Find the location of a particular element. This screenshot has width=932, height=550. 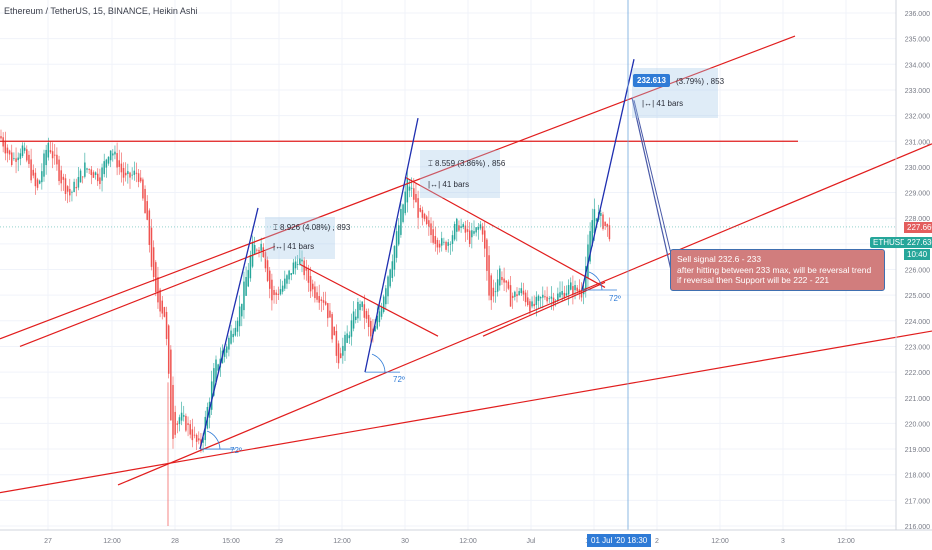

measure-value: (3.79%) , 853 is located at coordinates (700, 81).